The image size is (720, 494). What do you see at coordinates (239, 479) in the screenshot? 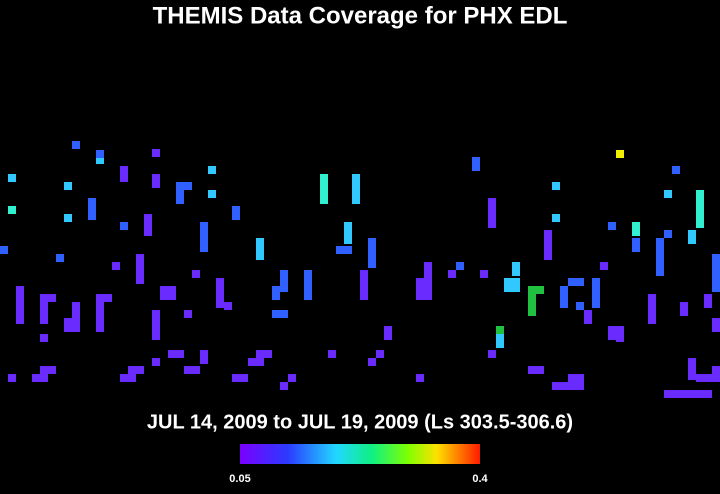
I see `colorbar-tick-label: 0.05` at bounding box center [239, 479].